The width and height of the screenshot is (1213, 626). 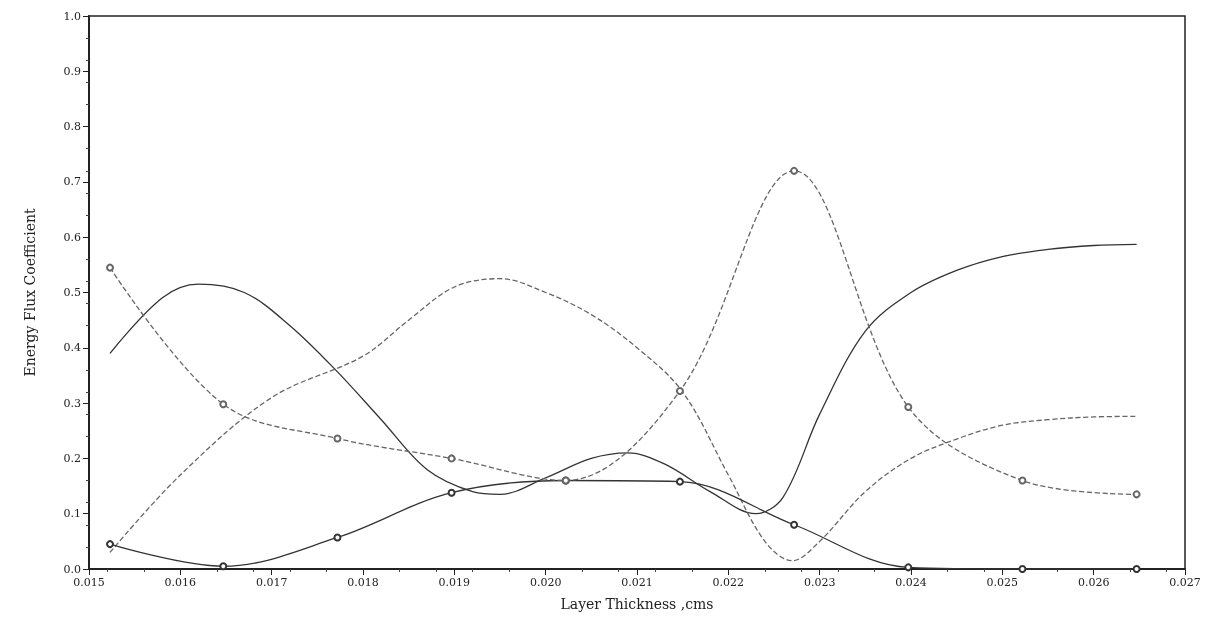 I want to click on y-tick-label: 0.1, so click(x=72, y=514).